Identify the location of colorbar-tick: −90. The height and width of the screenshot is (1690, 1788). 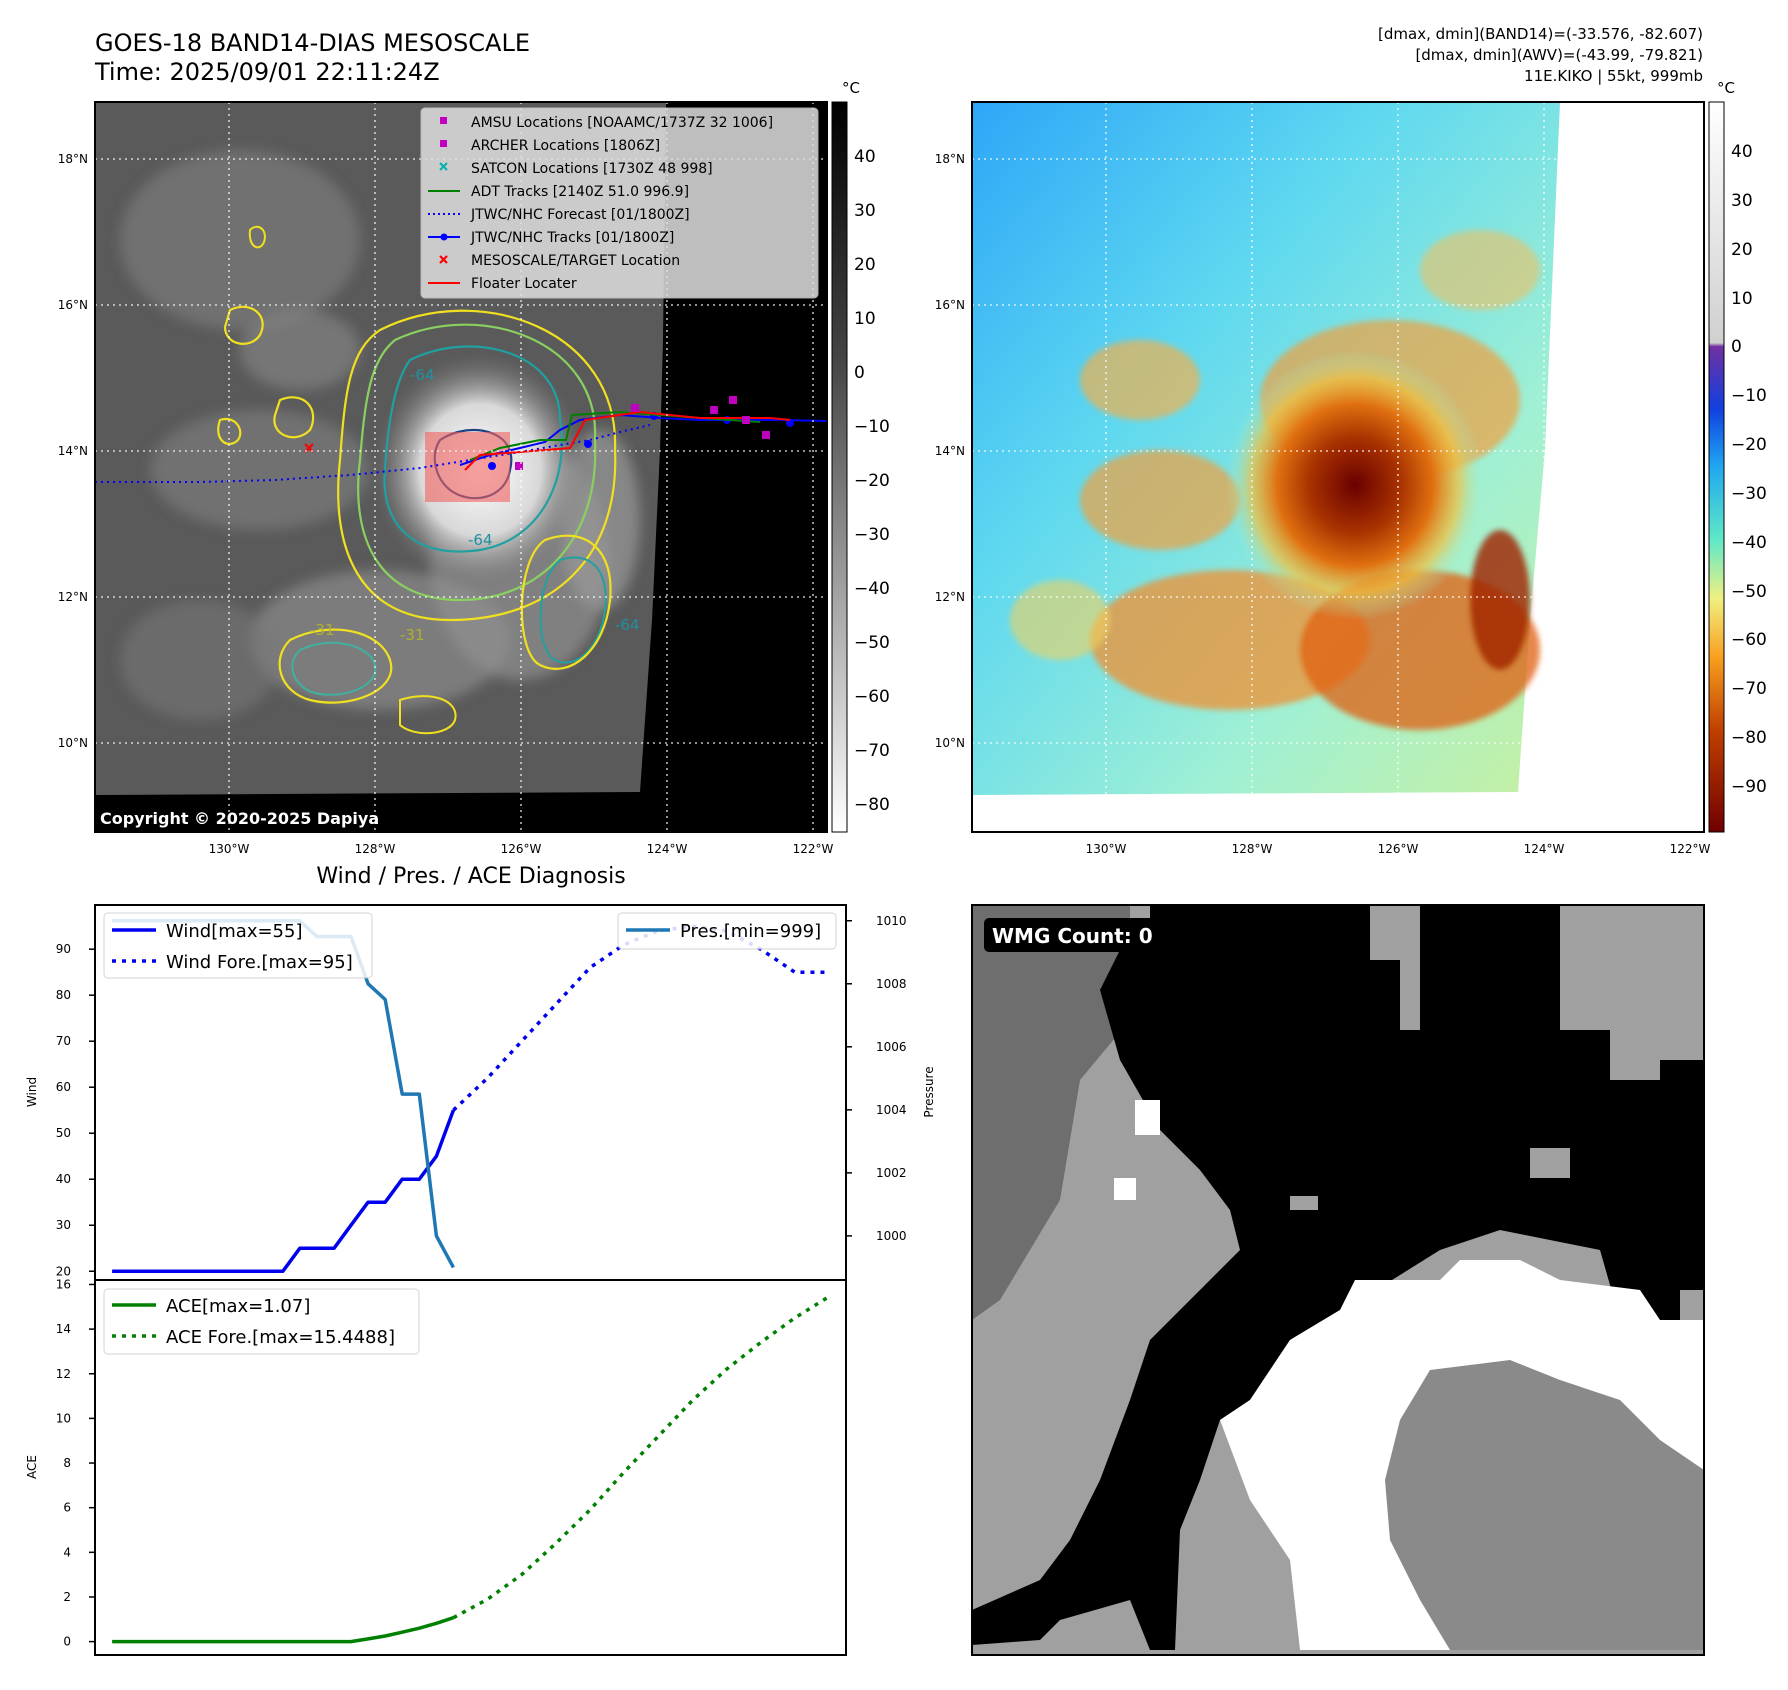
(1749, 787).